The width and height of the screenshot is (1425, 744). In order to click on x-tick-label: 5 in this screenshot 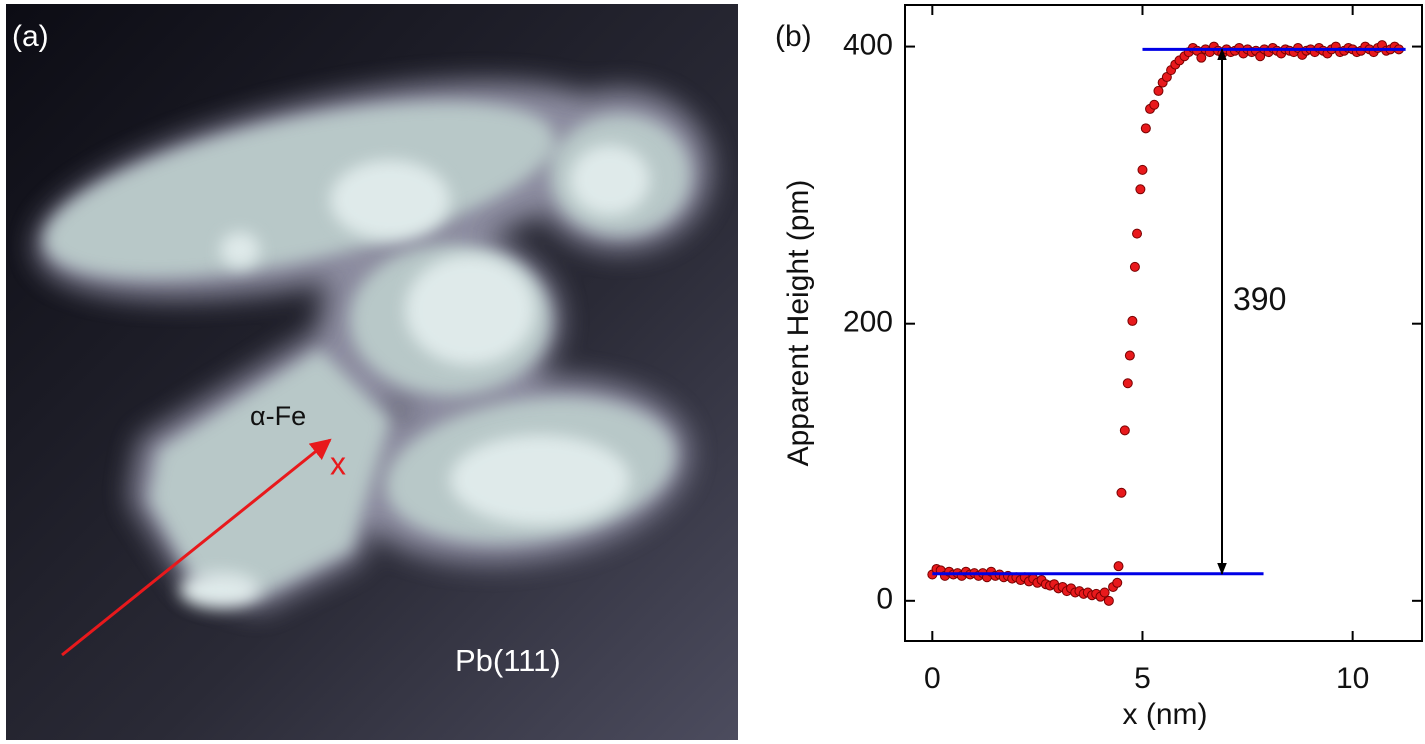, I will do `click(1142, 678)`.